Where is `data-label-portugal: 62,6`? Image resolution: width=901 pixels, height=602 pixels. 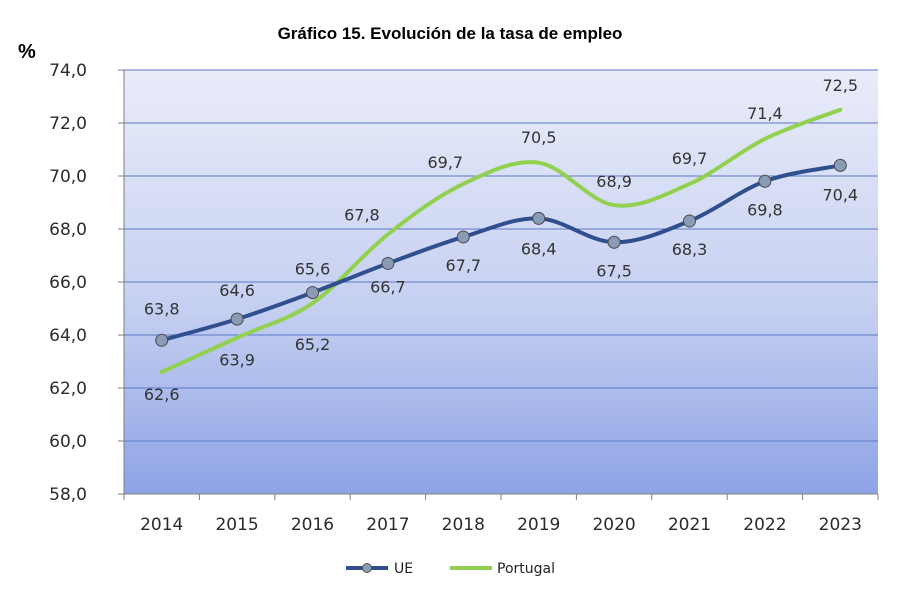
data-label-portugal: 62,6 is located at coordinates (162, 394).